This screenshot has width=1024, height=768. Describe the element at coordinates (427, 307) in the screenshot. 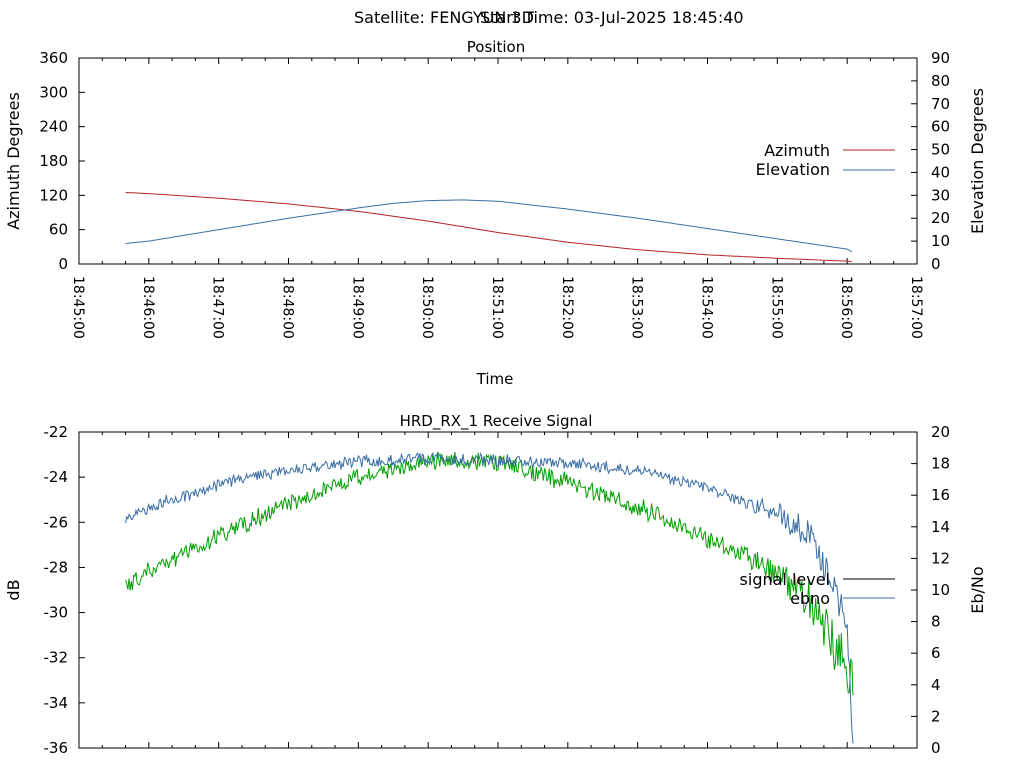

I see `x-tick-label: 18:50:00` at that location.